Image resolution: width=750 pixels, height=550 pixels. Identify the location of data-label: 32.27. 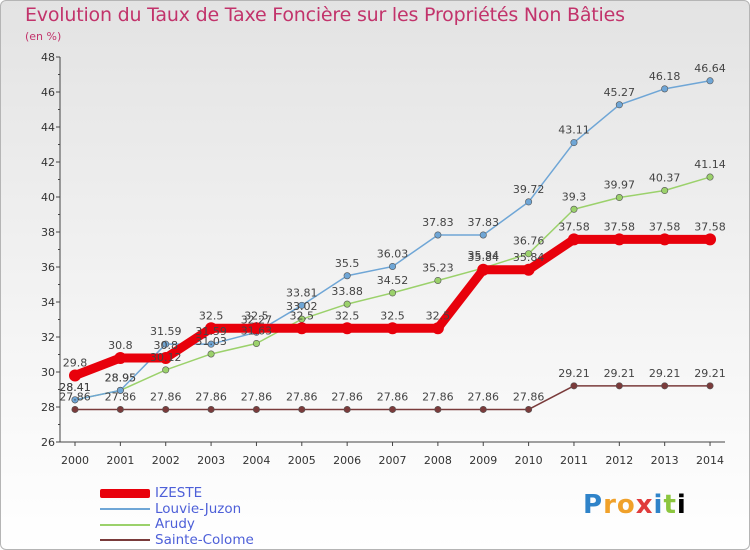
(257, 319).